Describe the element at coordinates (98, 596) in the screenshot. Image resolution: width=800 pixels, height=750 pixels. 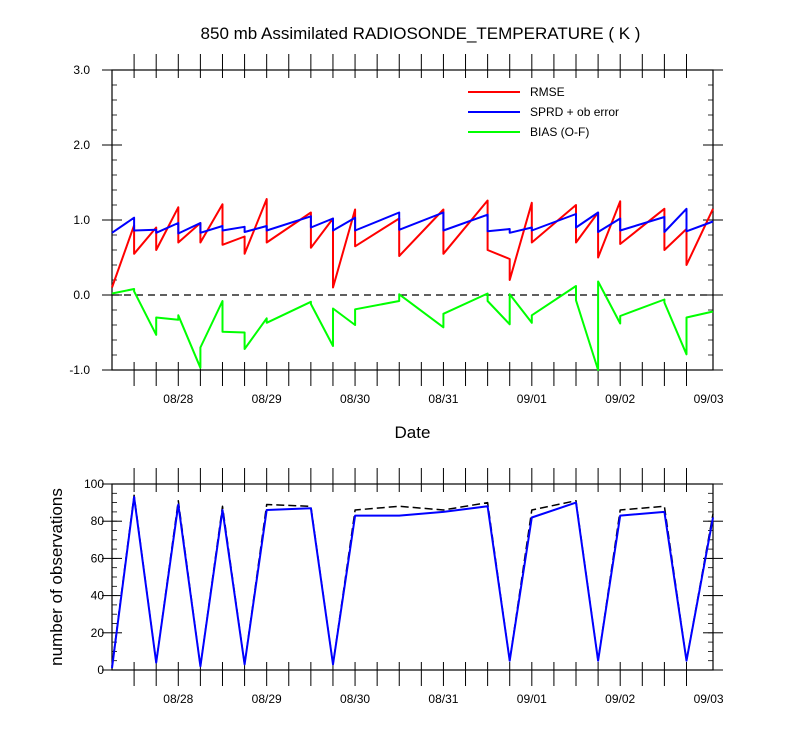
I see `y-tick-label: 40` at that location.